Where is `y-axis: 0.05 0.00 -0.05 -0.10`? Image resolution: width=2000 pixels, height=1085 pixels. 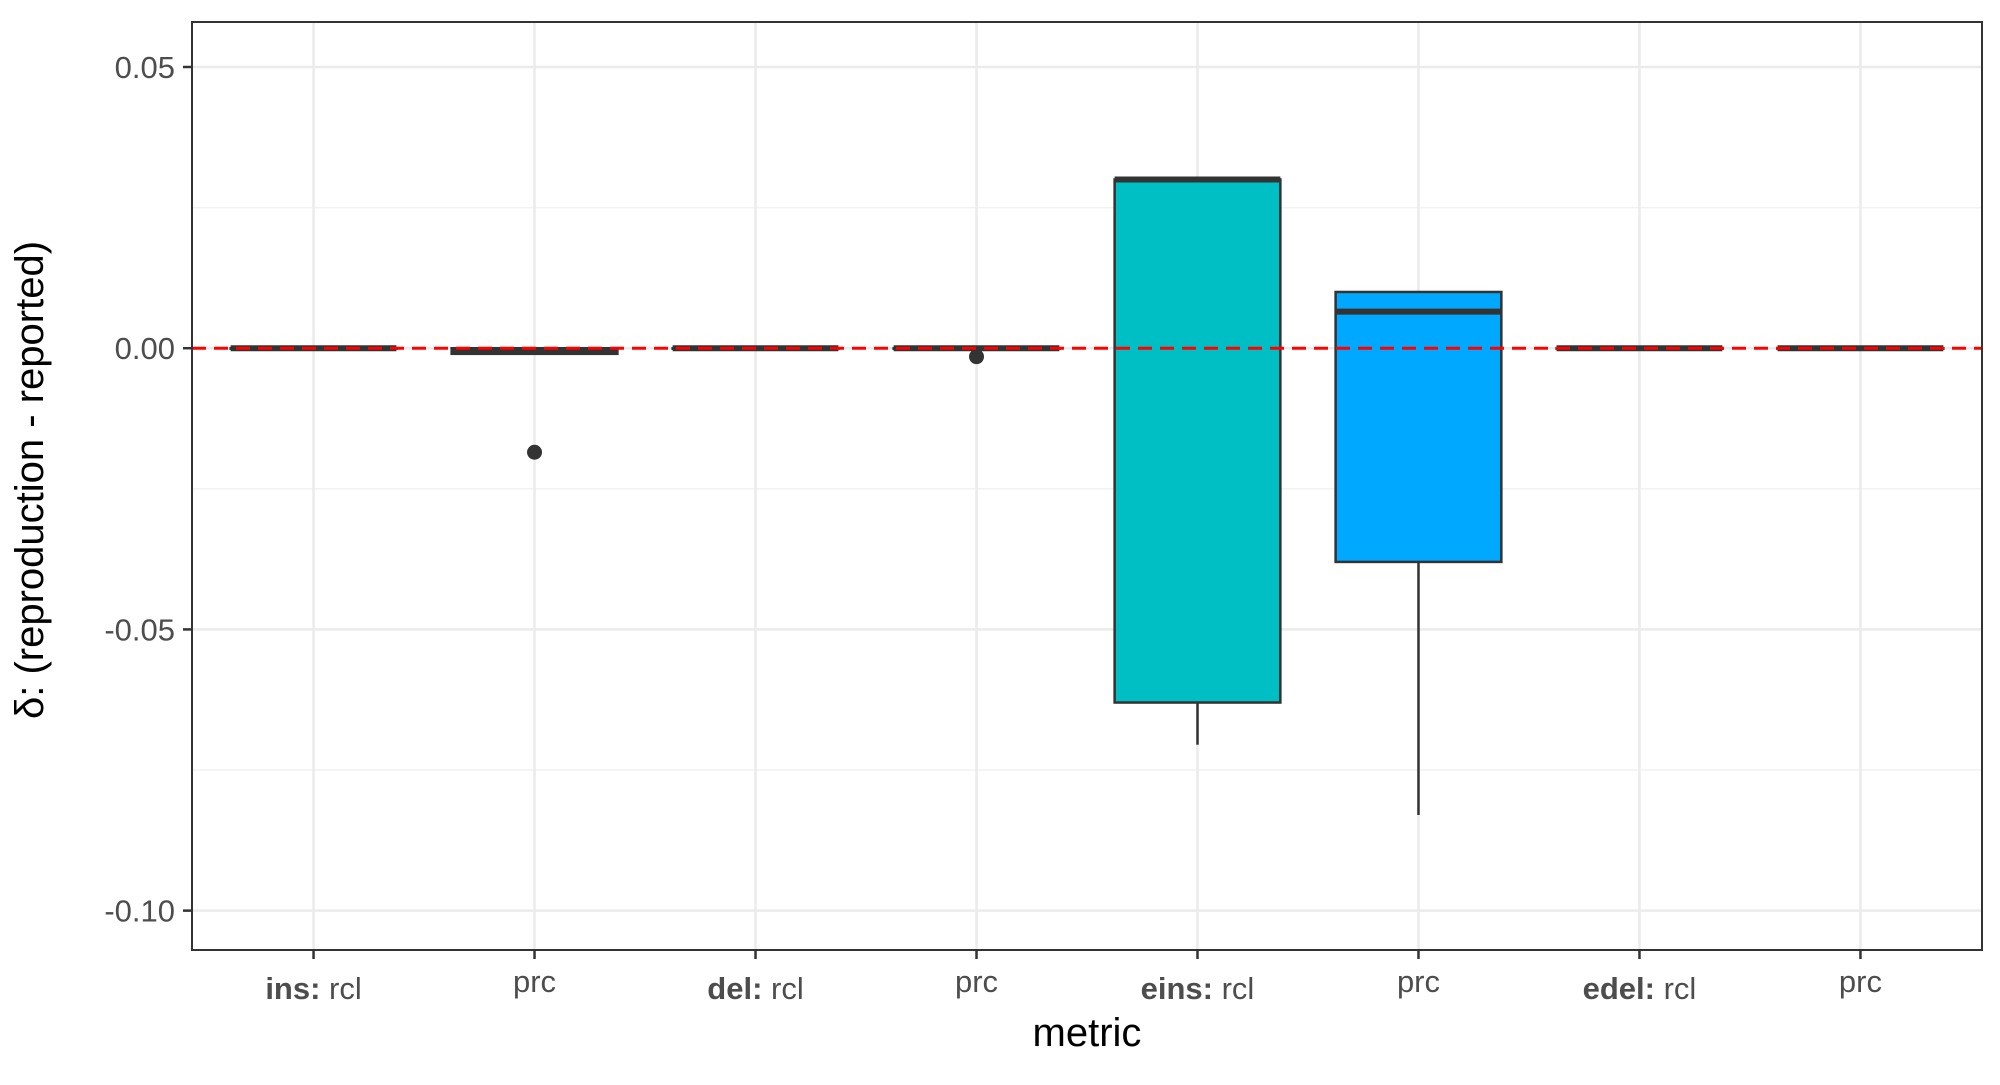 y-axis: 0.05 0.00 -0.05 -0.10 is located at coordinates (148, 489).